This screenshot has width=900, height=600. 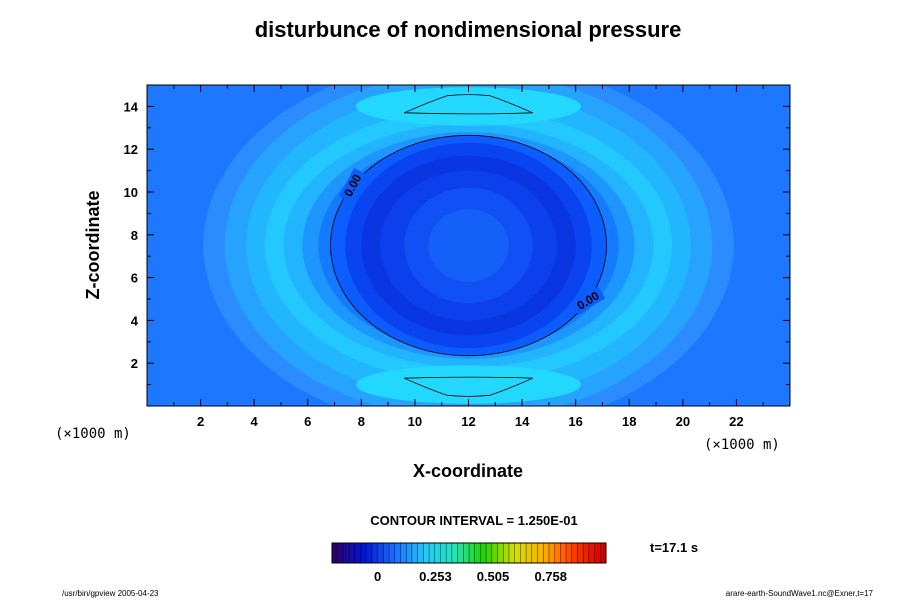 I want to click on x-tick-label: 18, so click(x=629, y=421).